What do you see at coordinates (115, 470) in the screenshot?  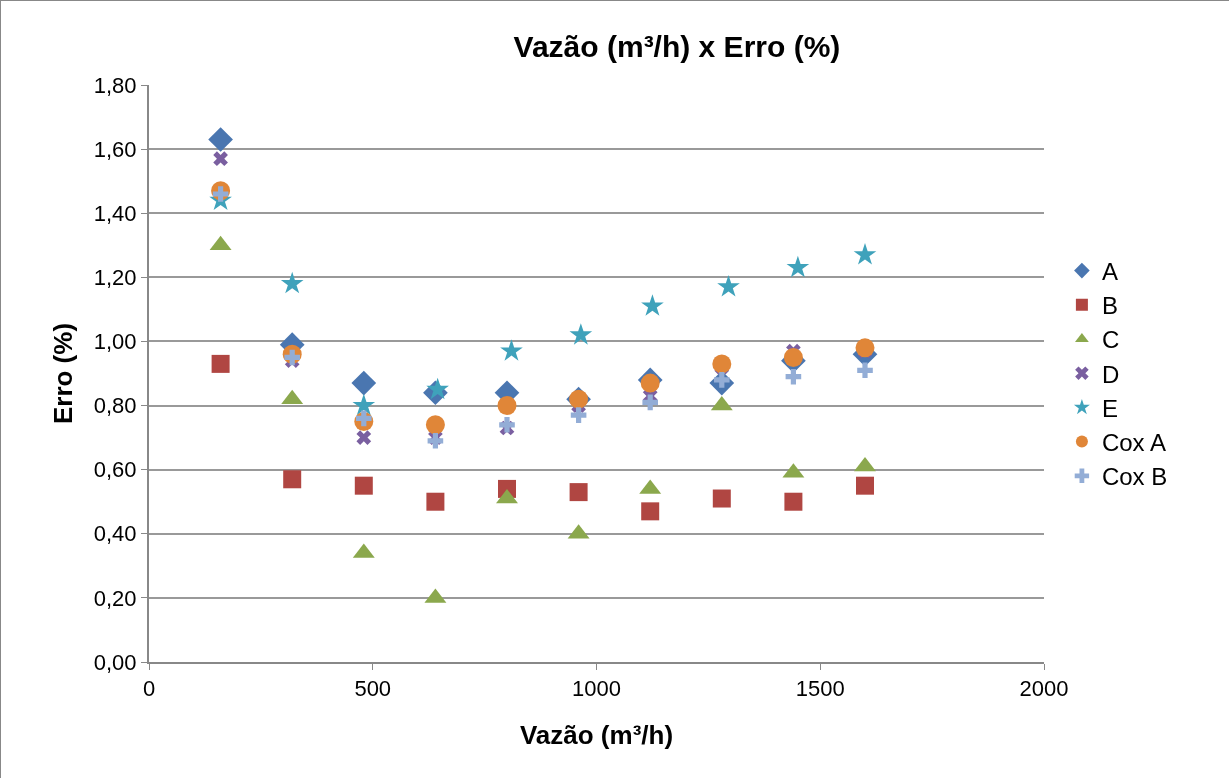 I see `y-tick-label: 0,60` at bounding box center [115, 470].